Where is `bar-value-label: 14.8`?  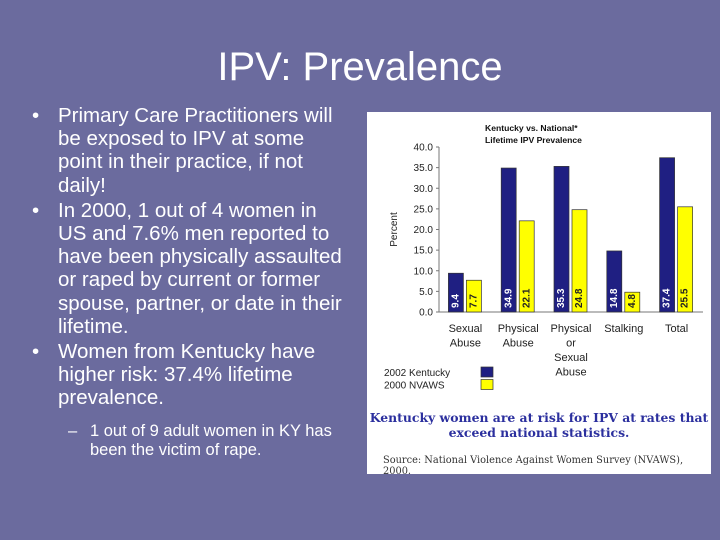
bar-value-label: 14.8 is located at coordinates (614, 298).